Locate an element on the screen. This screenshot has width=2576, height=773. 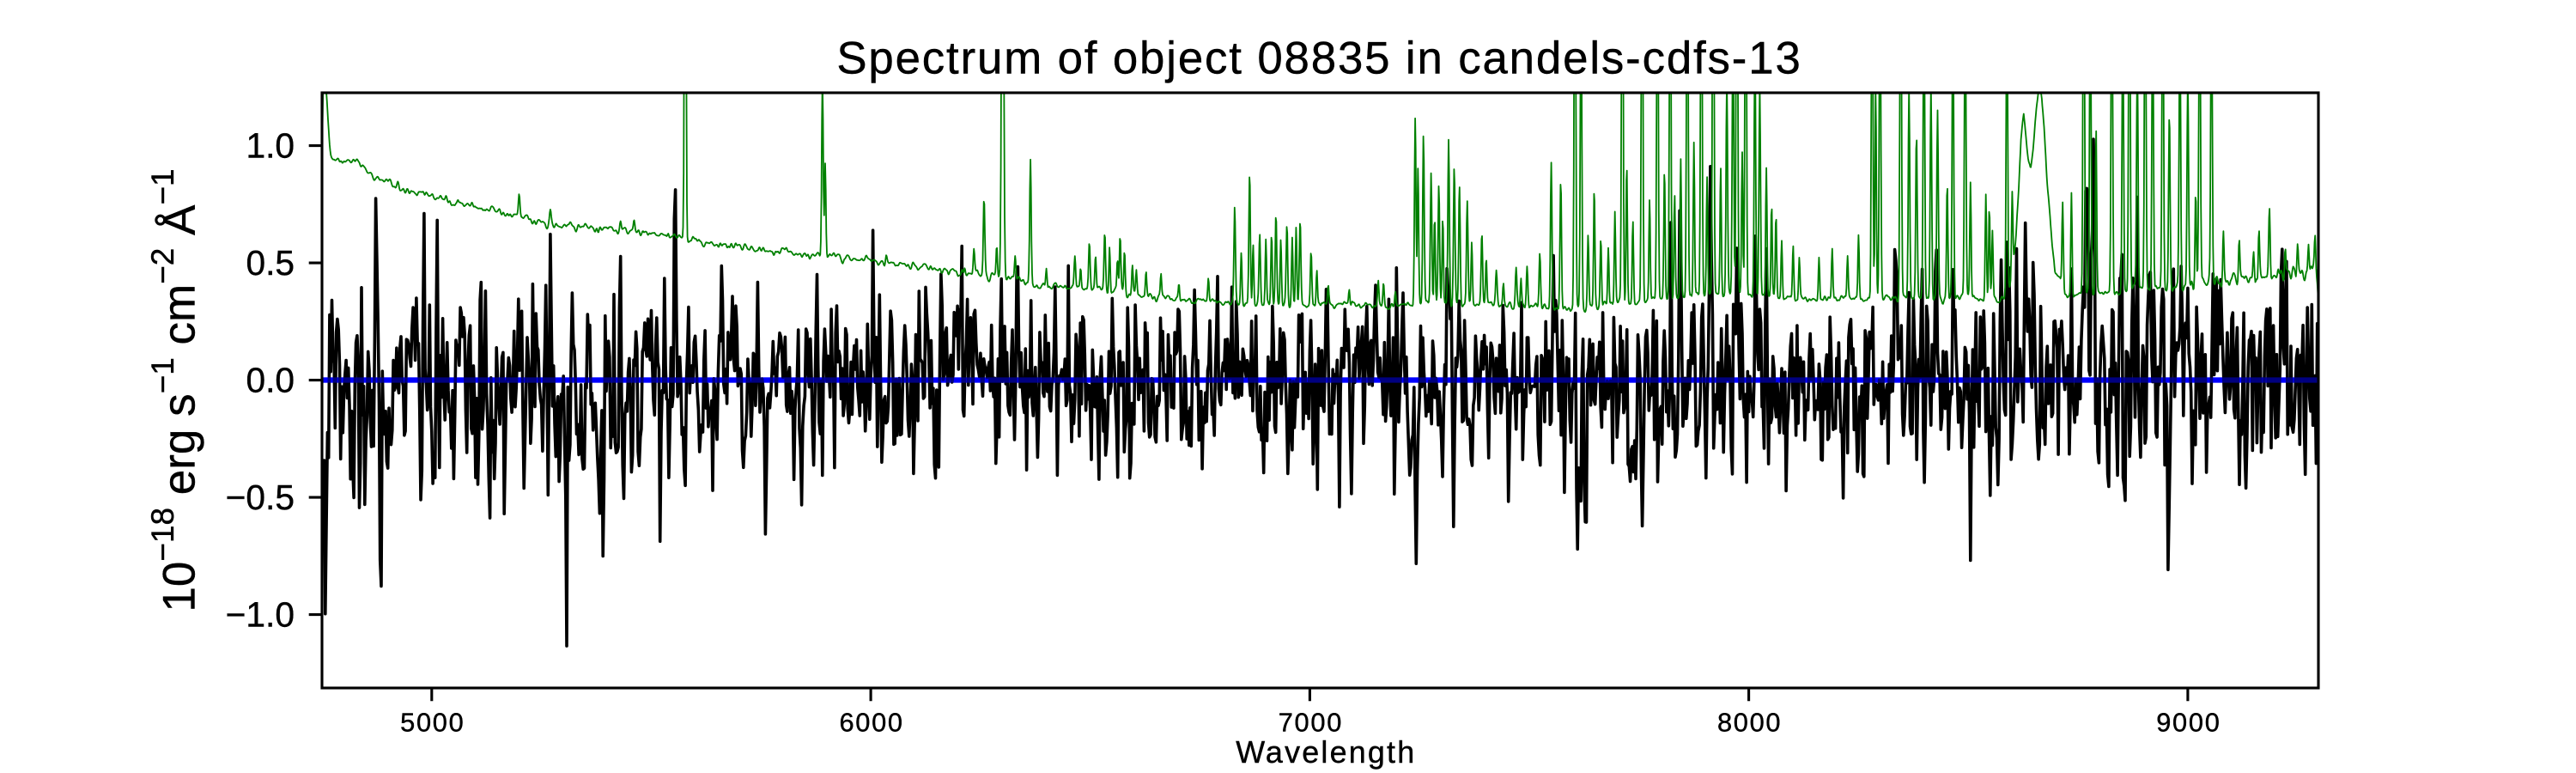
svg-text: 6000 is located at coordinates (871, 723).